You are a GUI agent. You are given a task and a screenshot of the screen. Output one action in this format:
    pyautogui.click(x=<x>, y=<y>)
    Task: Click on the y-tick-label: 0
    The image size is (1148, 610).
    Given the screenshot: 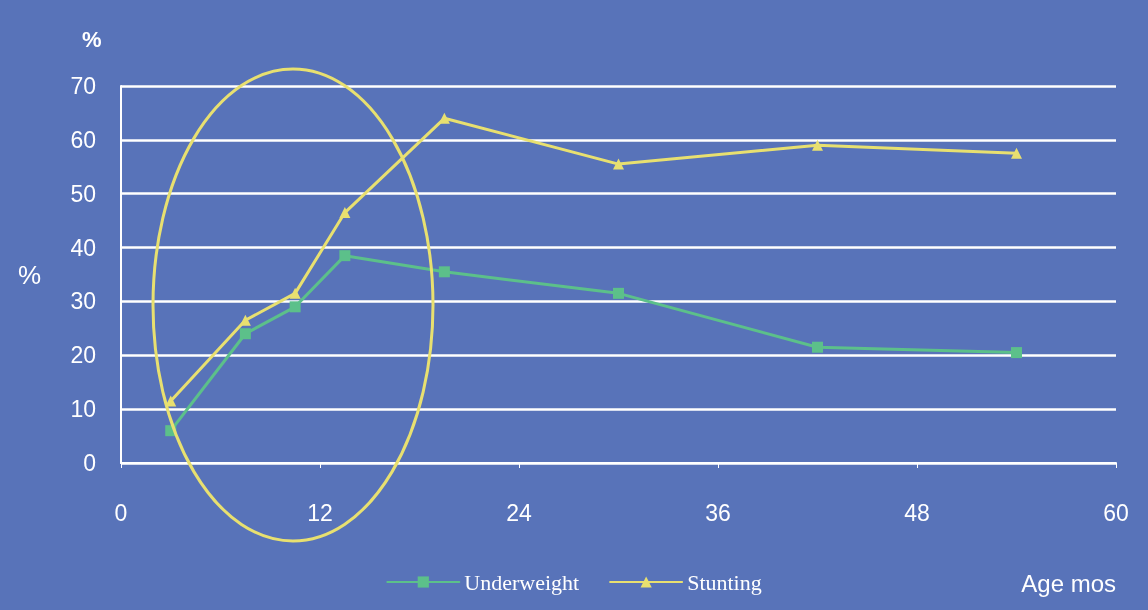 What is the action you would take?
    pyautogui.click(x=89, y=463)
    